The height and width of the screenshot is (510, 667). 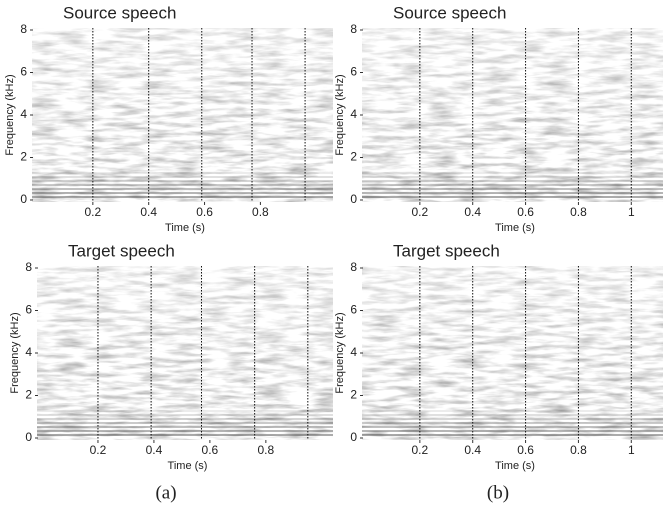 I want to click on caption: (b), so click(x=498, y=492).